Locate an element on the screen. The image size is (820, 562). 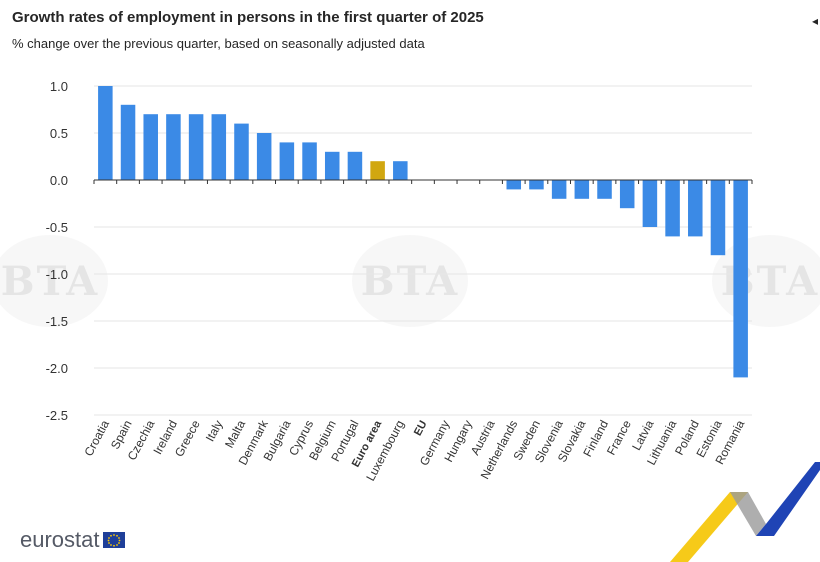
share-icon: ◂ is located at coordinates (814, 21).